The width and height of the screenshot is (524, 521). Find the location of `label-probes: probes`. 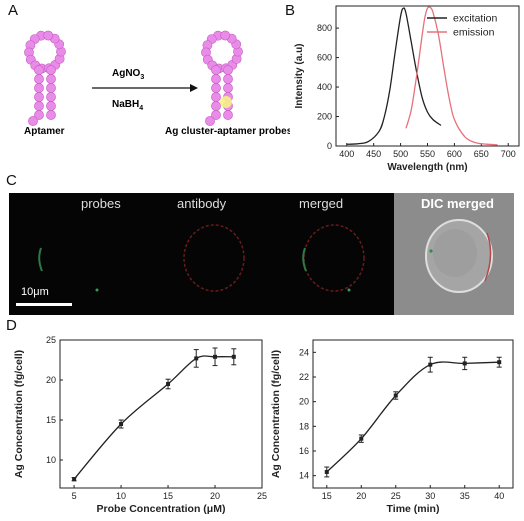

label-probes: probes is located at coordinates (101, 203).